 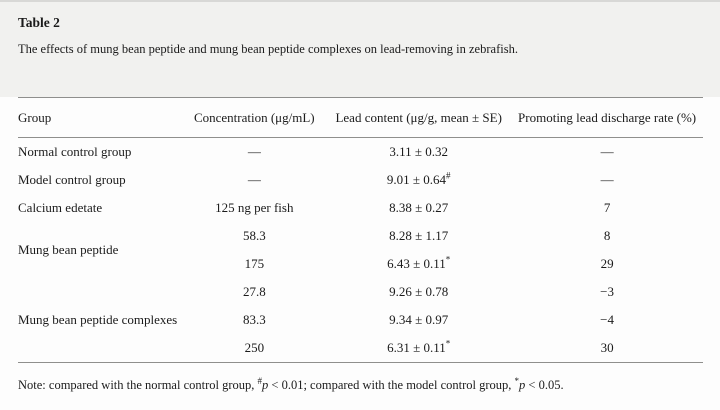 I want to click on rate-cell: 30, so click(x=607, y=347).